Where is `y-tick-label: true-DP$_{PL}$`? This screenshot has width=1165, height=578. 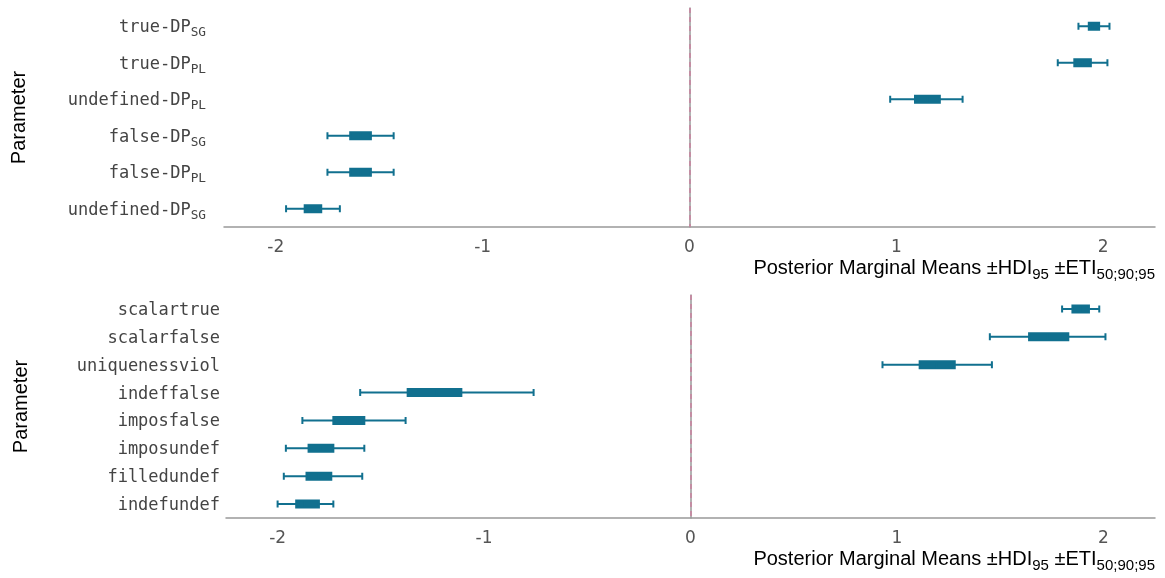 y-tick-label: true-DP$_{PL}$ is located at coordinates (162, 64).